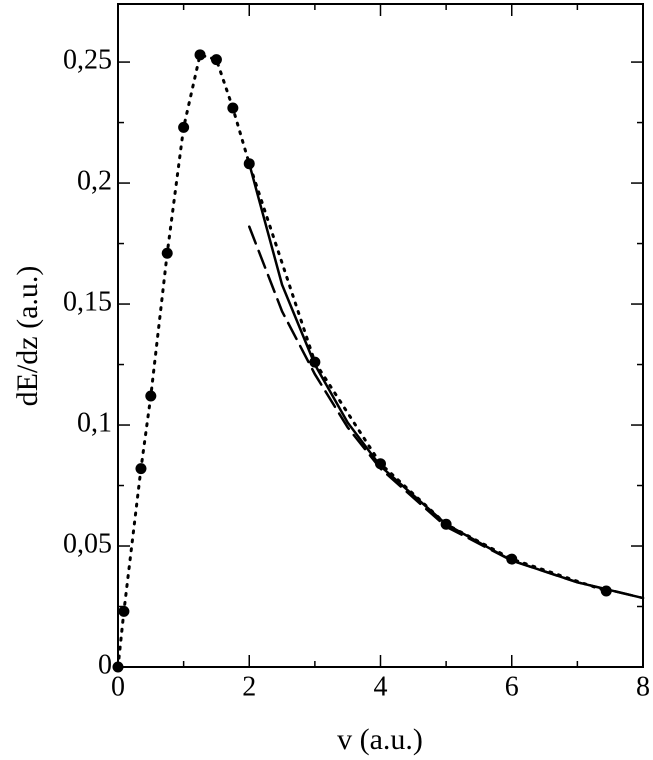  What do you see at coordinates (87, 301) in the screenshot?
I see `y-tick-label: 0,15` at bounding box center [87, 301].